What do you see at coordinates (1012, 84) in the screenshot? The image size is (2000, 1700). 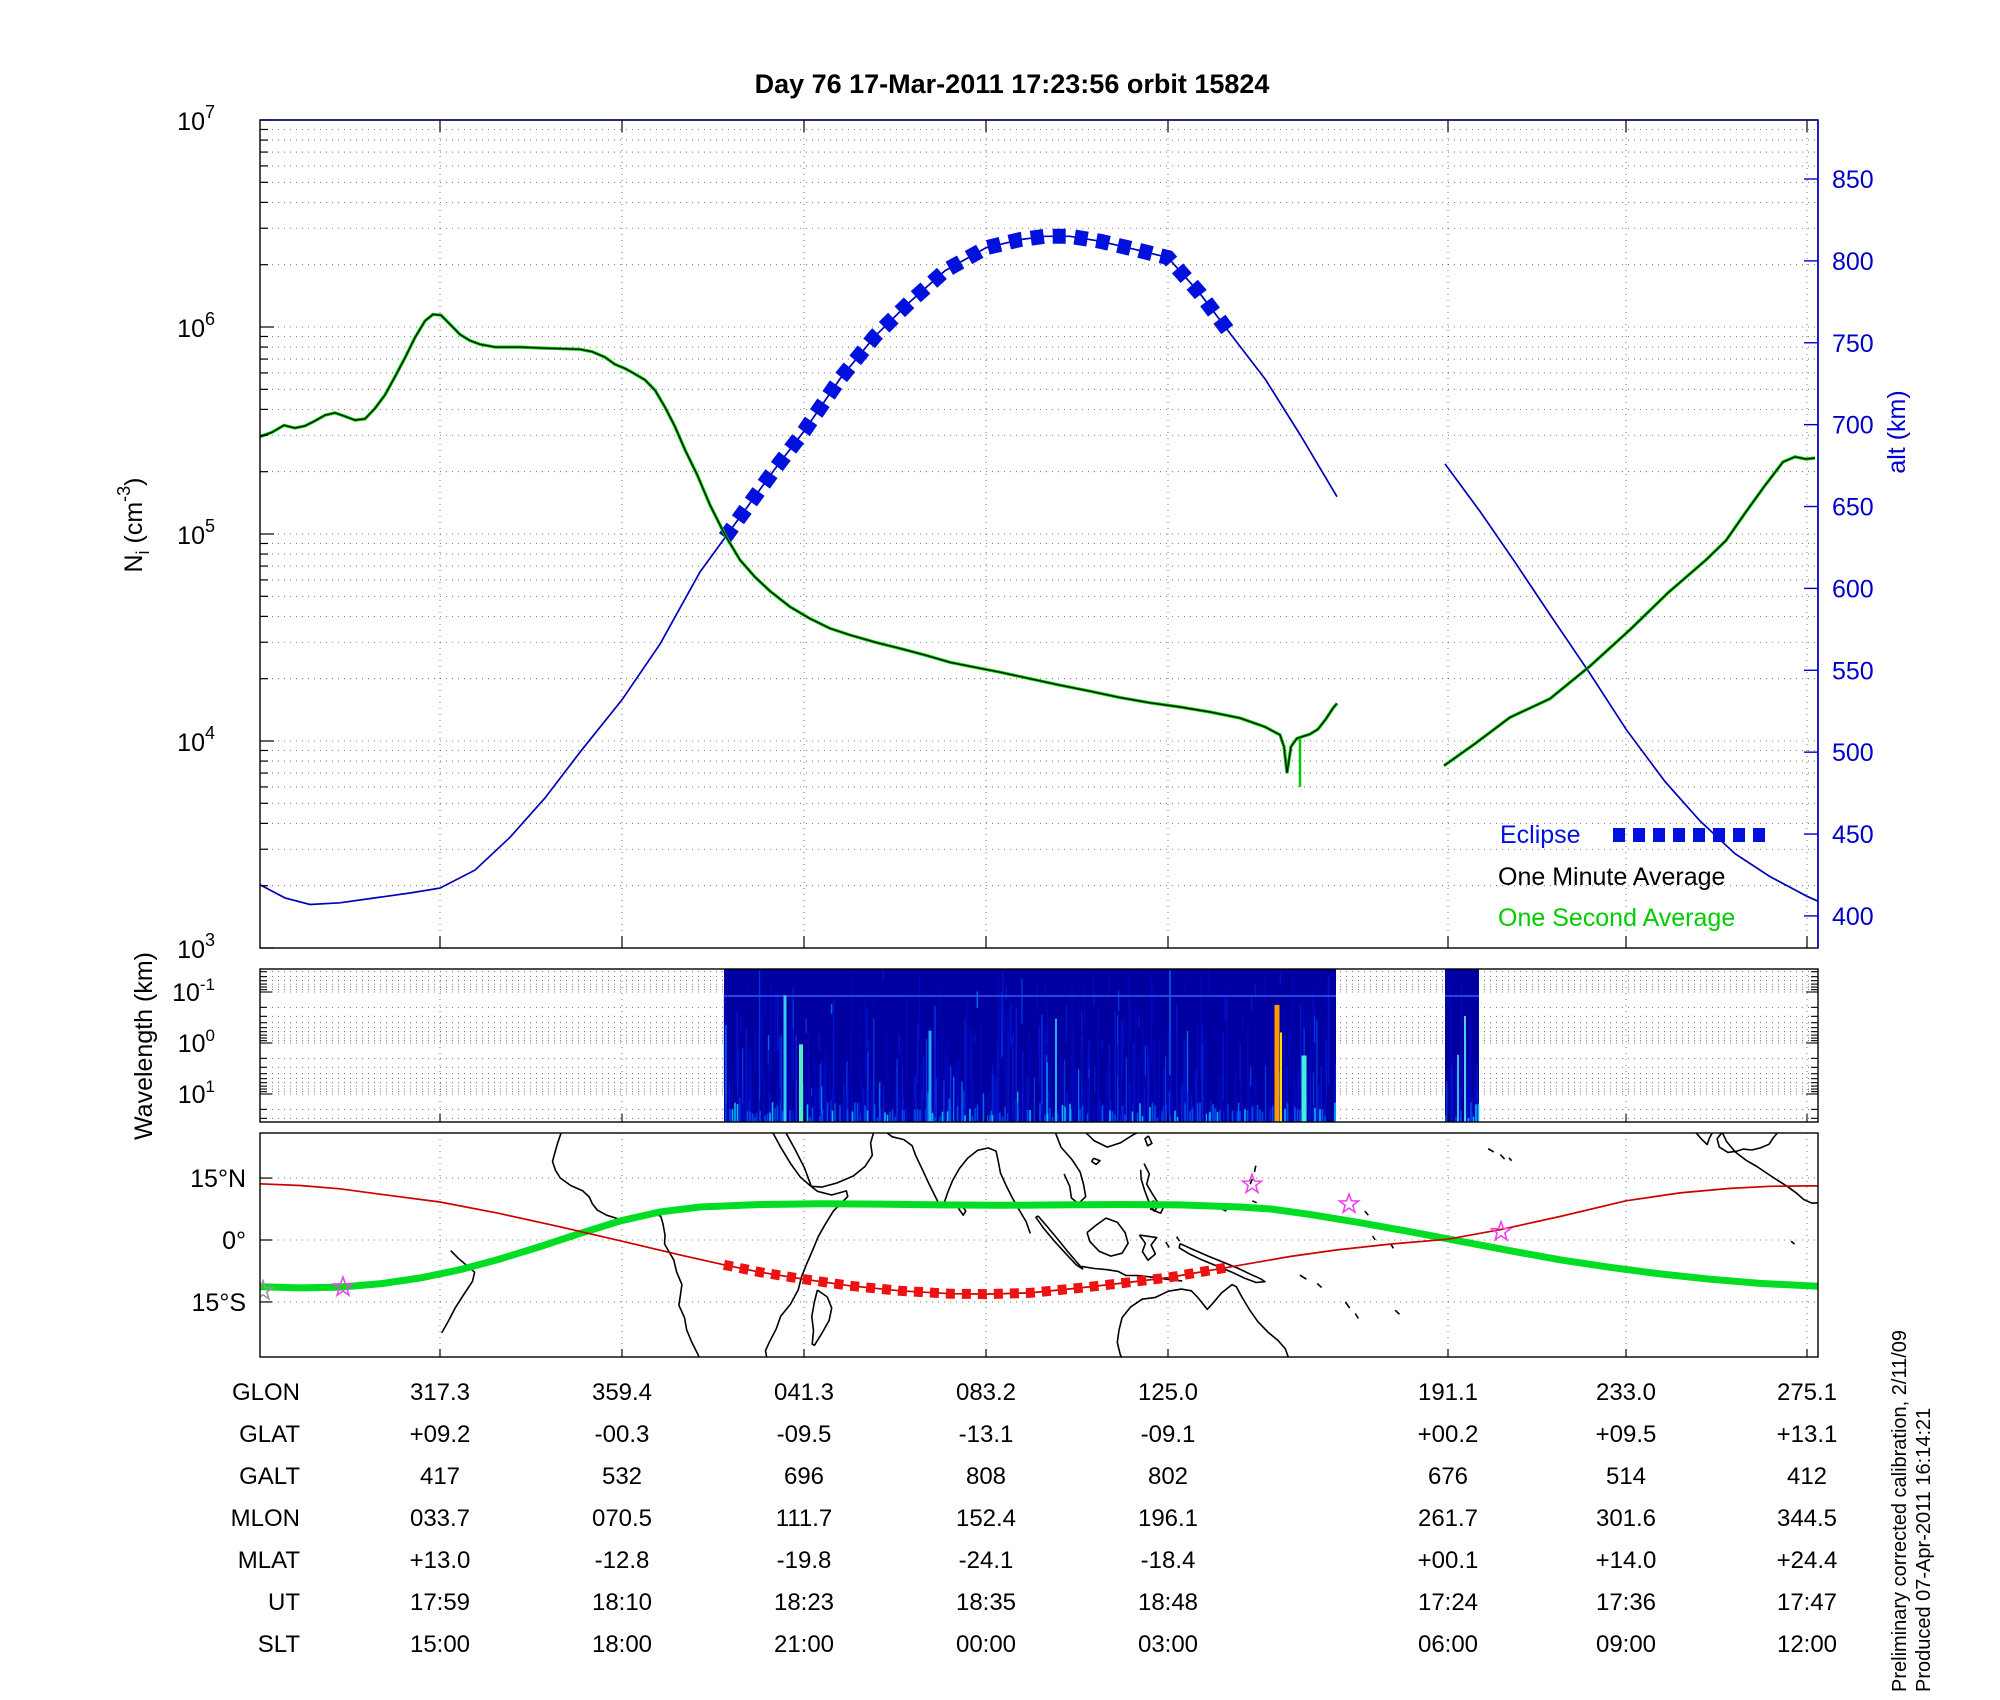 I see `chart-title: Day 76 17-Mar-2011 17:23:56 orbit 15824` at bounding box center [1012, 84].